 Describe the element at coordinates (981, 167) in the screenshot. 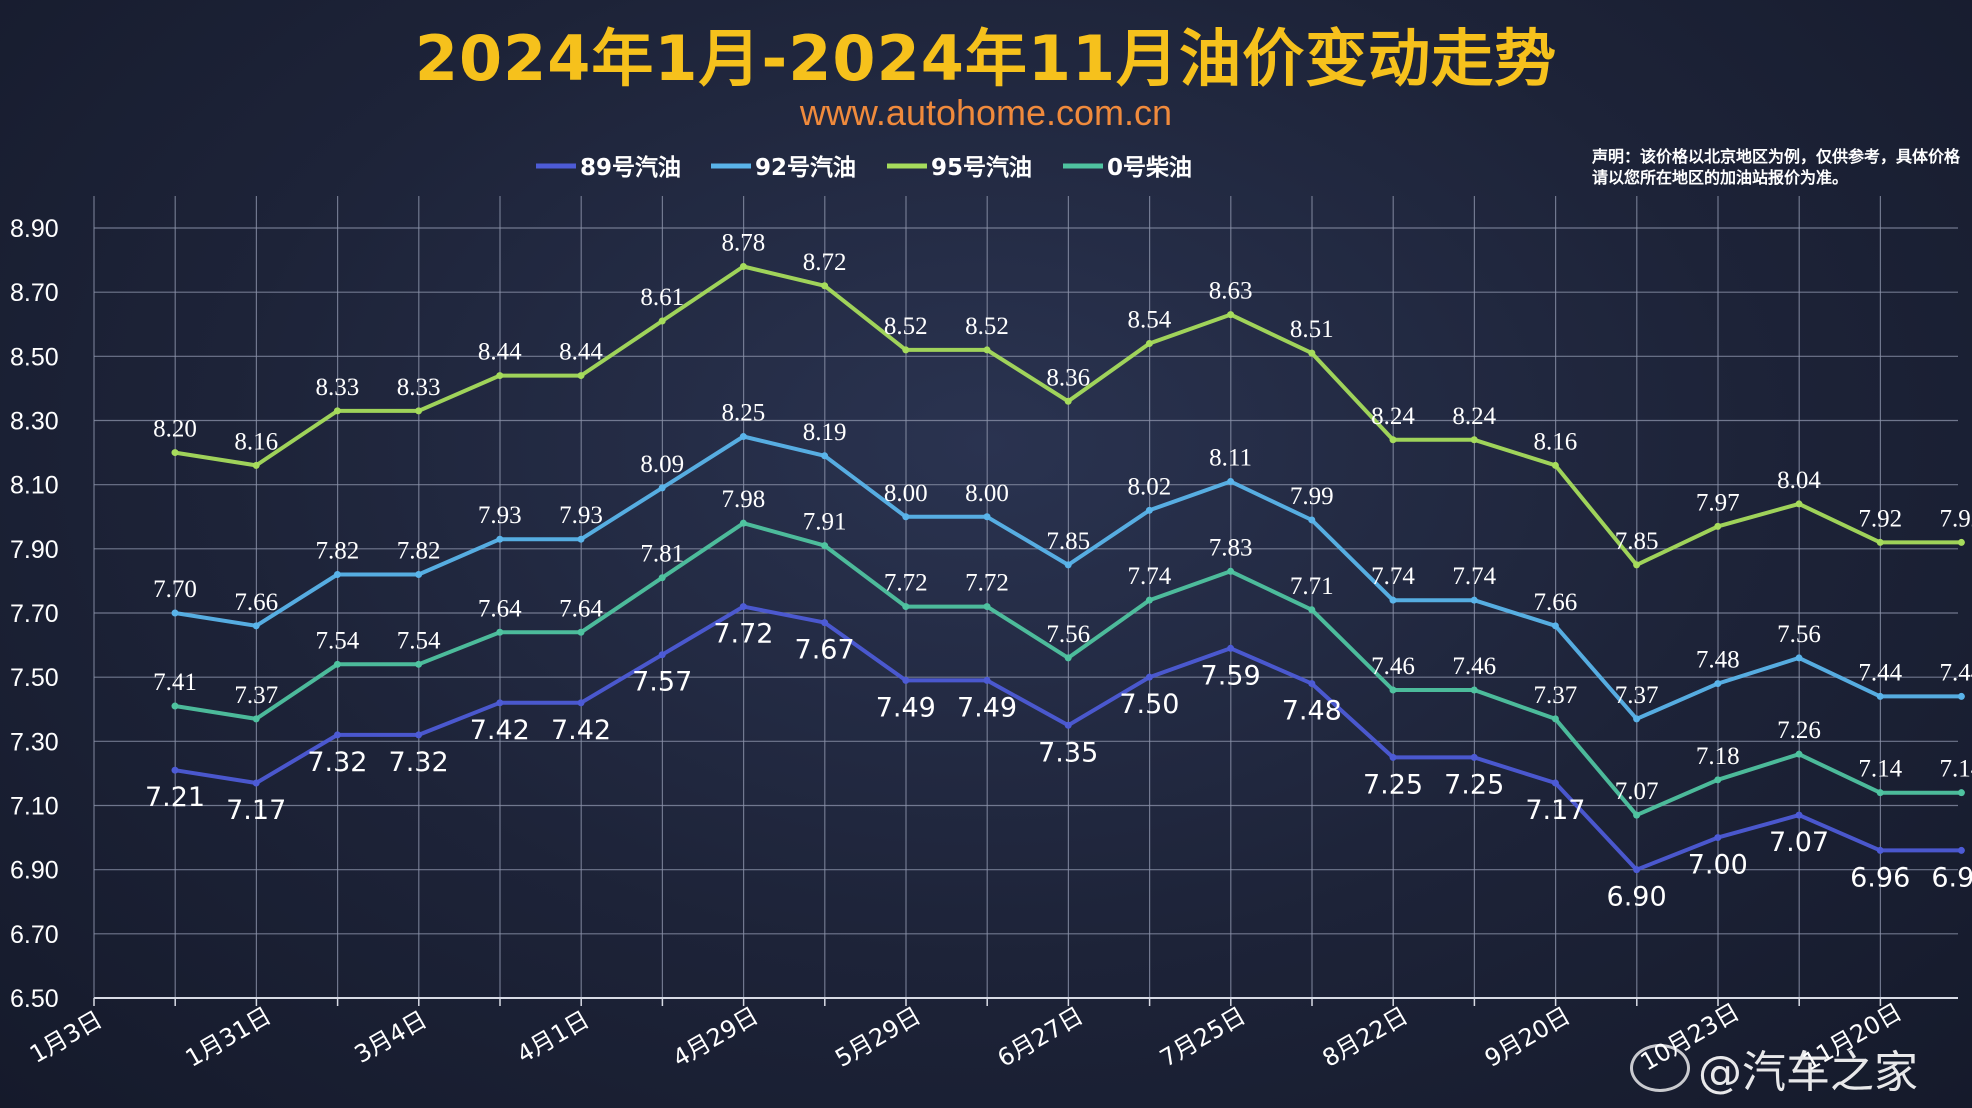

I see `legend-label: 95号汽油` at that location.